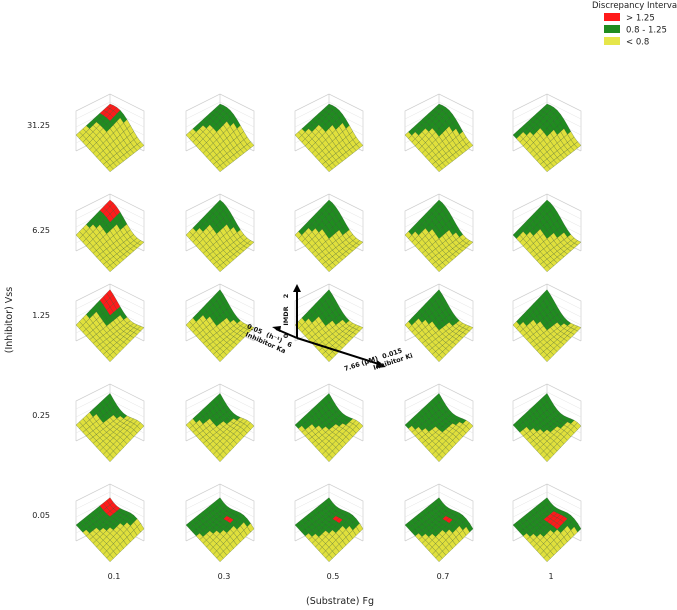  Describe the element at coordinates (637, 43) in the screenshot. I see `legend-label-yellow: < 0.8` at that location.